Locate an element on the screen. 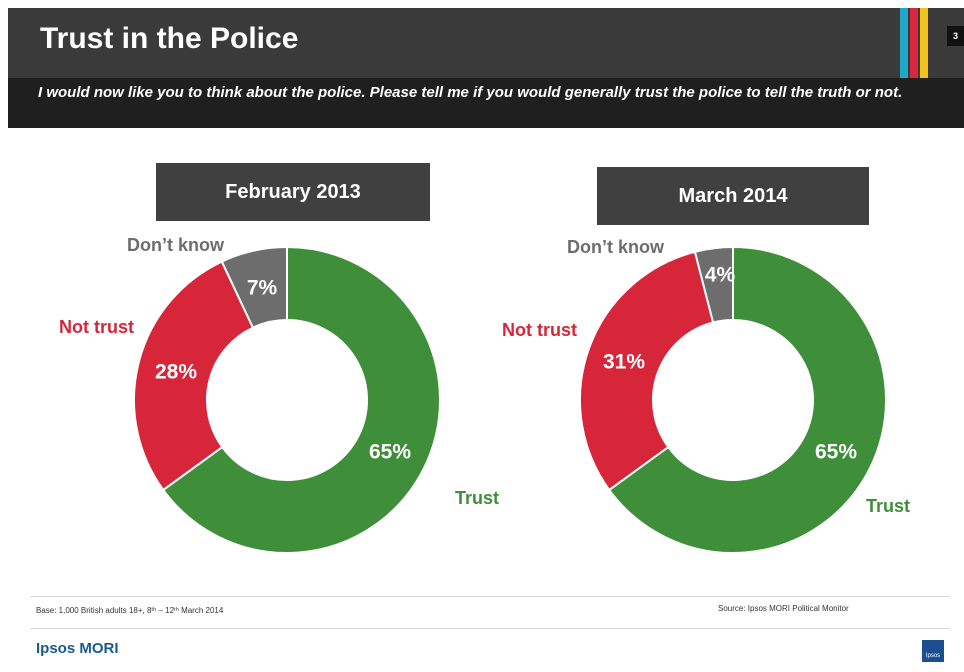 The image size is (964, 672). page-title: Trust in the Police is located at coordinates (169, 38).